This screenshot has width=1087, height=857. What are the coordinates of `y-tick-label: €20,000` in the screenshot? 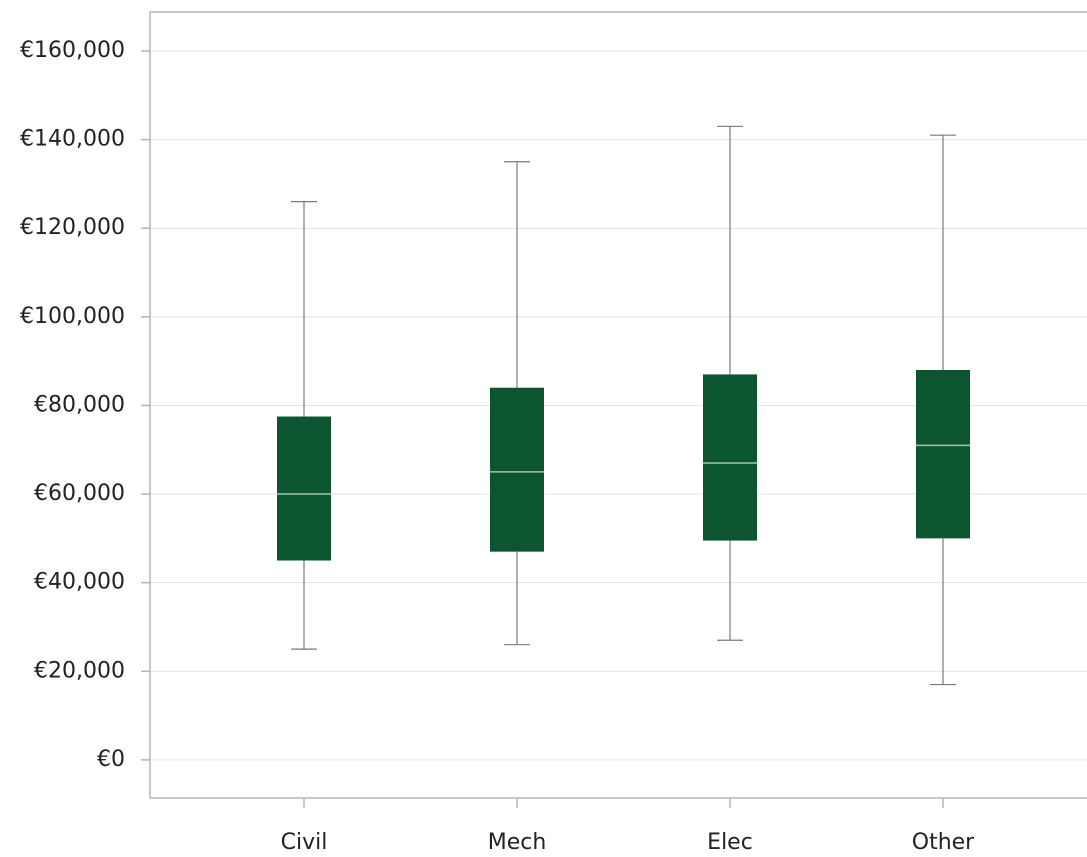 It's located at (79, 670).